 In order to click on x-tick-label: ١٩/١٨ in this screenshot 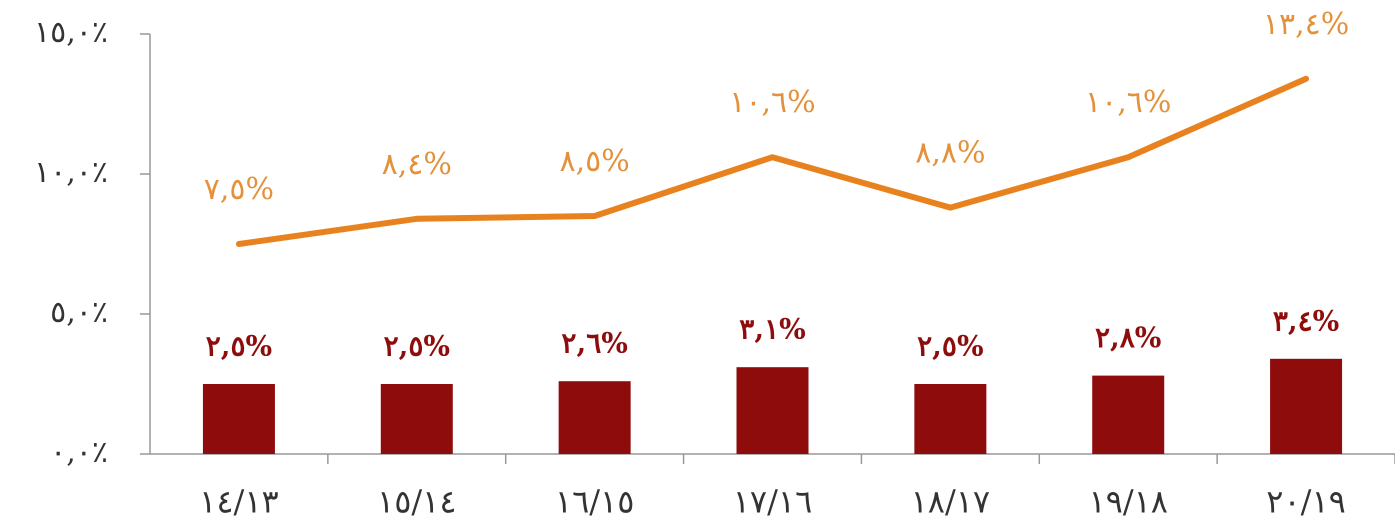, I will do `click(1128, 502)`.